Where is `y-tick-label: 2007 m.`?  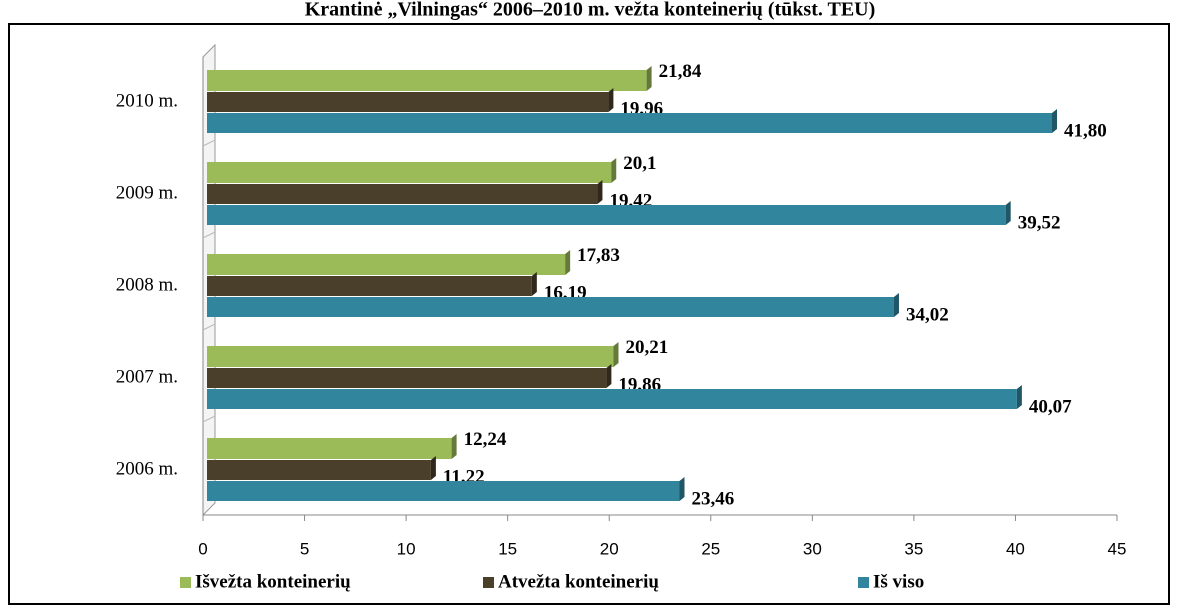 y-tick-label: 2007 m. is located at coordinates (147, 376).